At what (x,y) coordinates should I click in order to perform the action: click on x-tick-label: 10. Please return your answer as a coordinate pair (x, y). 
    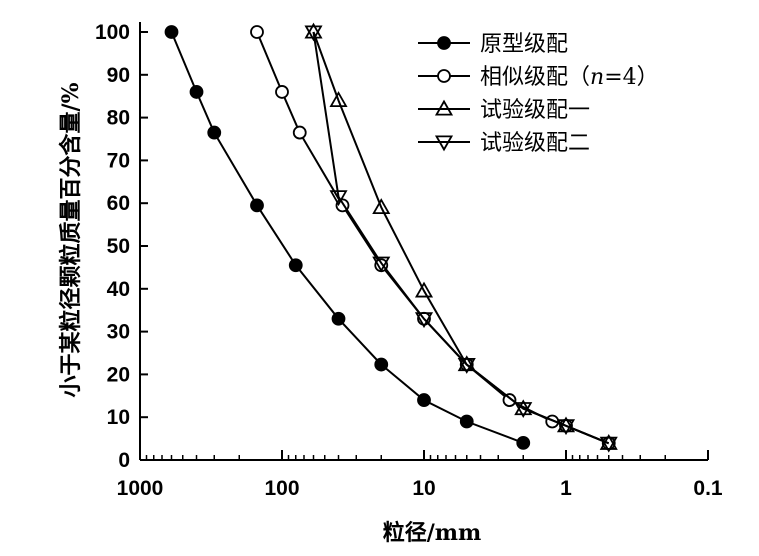
    Looking at the image, I should click on (423, 488).